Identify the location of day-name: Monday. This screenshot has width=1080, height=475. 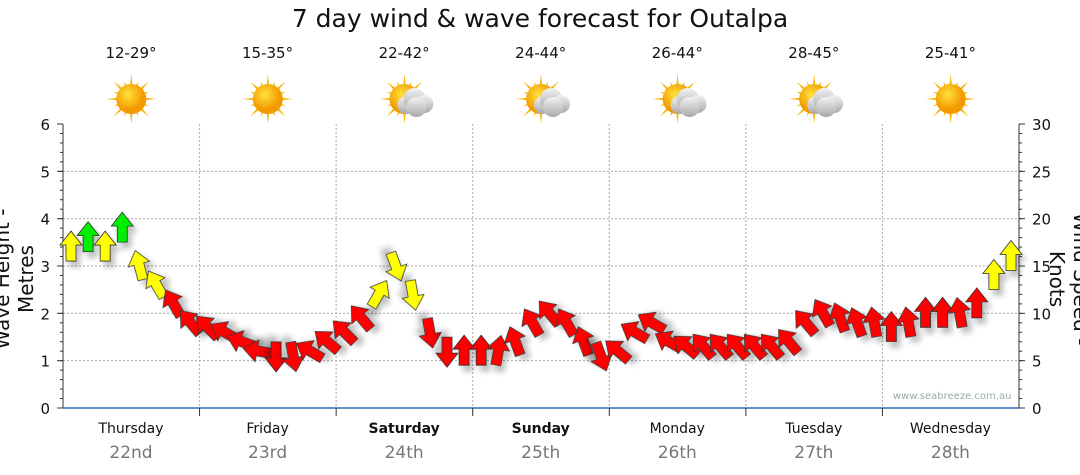
(677, 429).